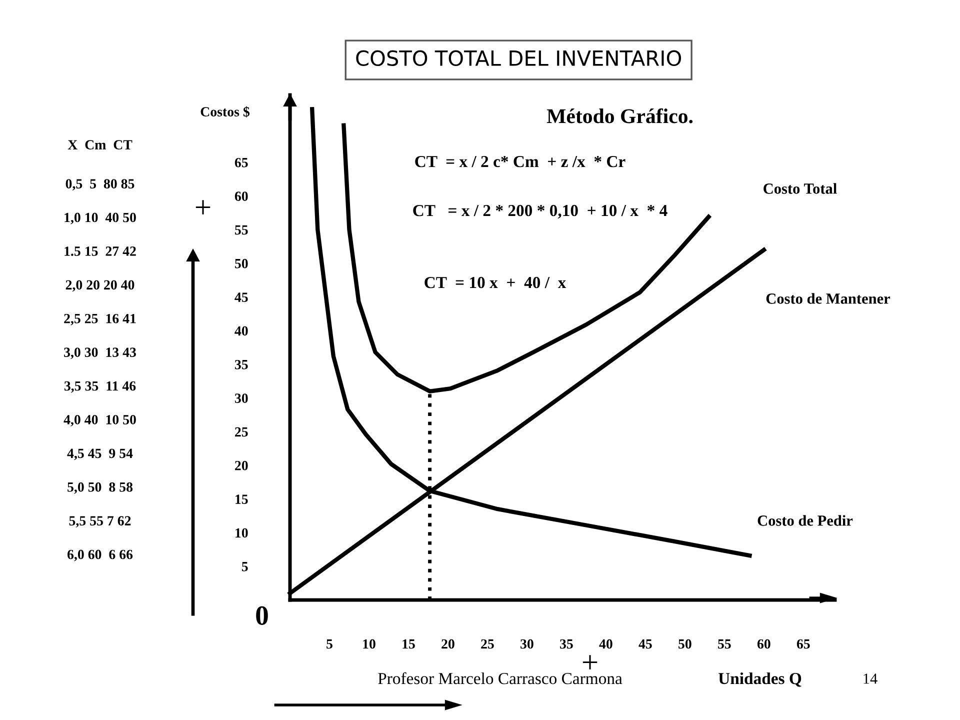 The image size is (960, 720). Describe the element at coordinates (760, 679) in the screenshot. I see `x-axis-title: Unidades Q` at that location.